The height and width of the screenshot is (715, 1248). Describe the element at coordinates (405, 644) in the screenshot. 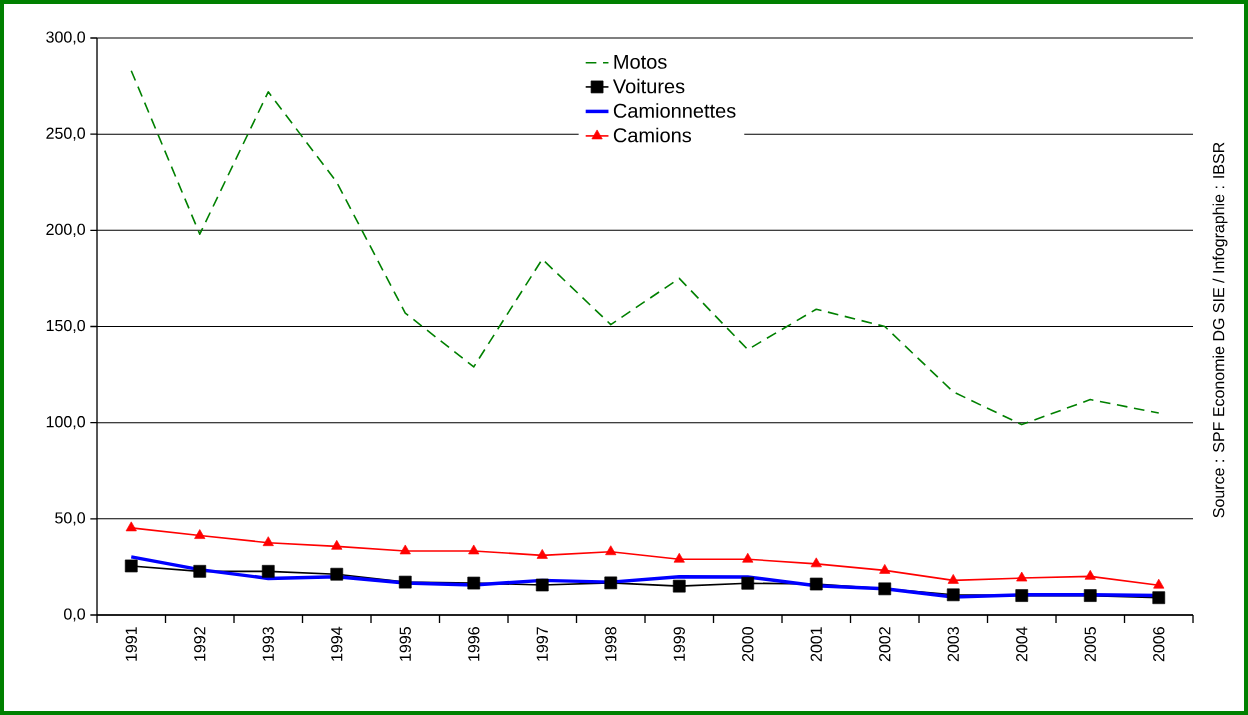

I see `x-tick-label: 1995` at that location.